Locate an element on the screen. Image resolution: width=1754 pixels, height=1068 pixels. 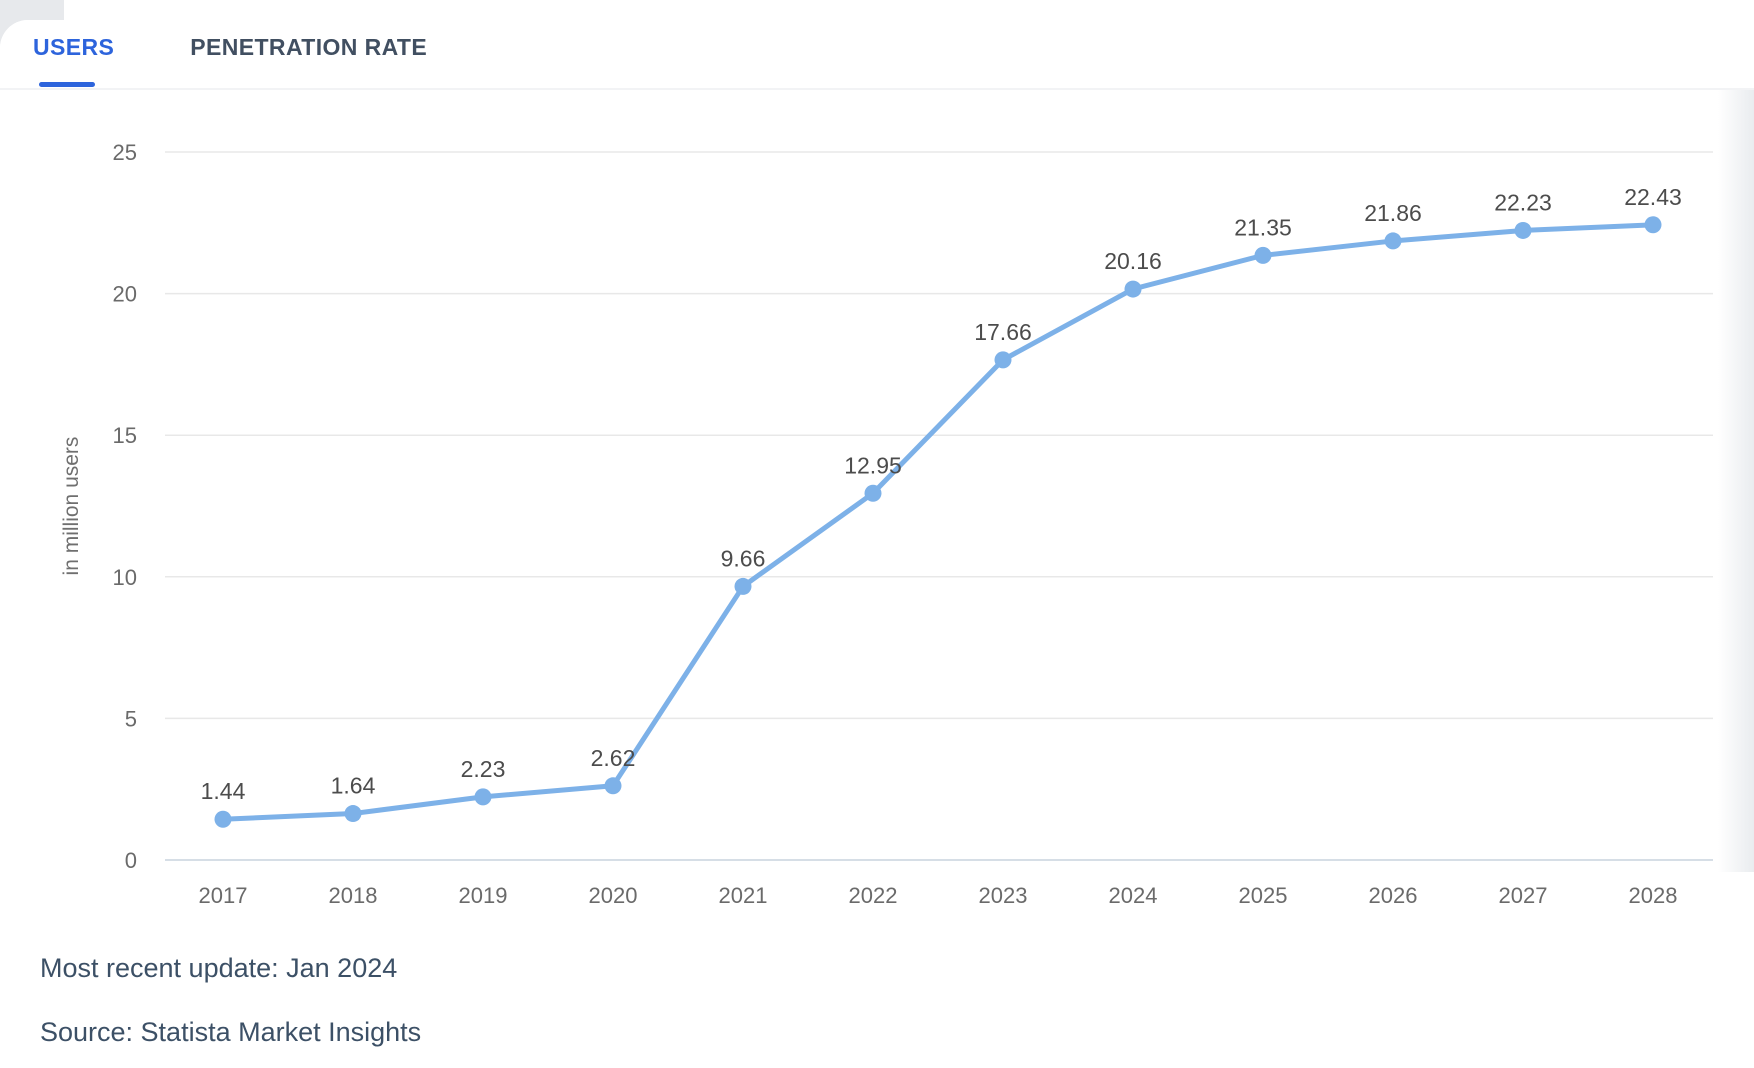
svg-text: 2.62 is located at coordinates (613, 758).